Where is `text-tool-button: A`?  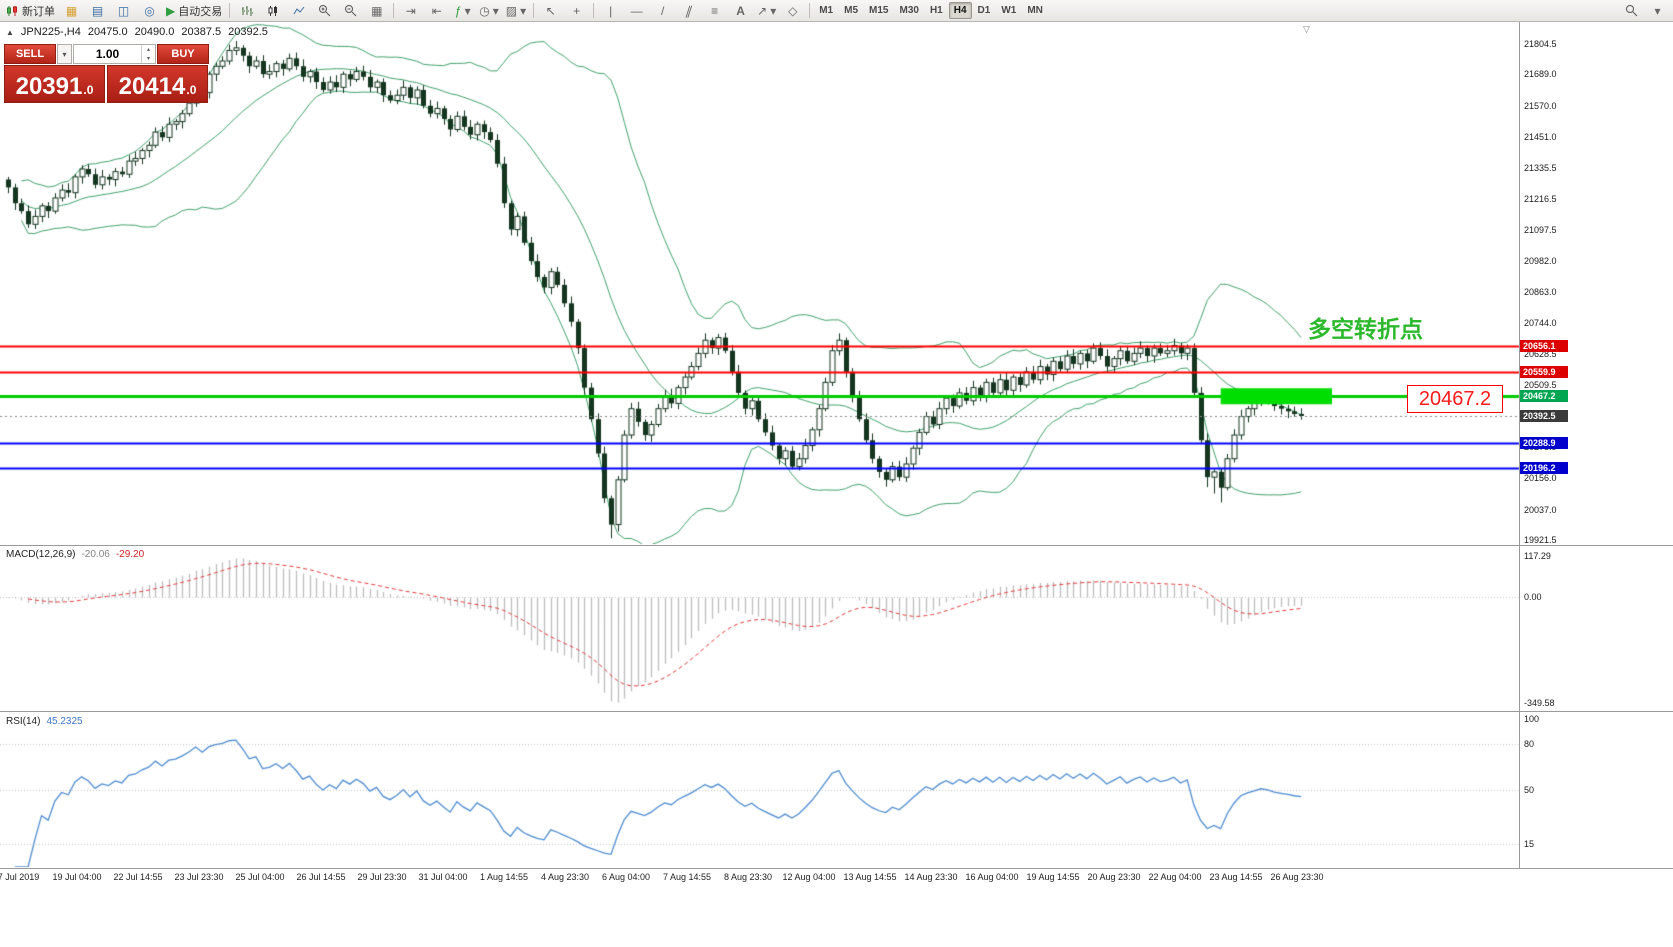
text-tool-button: A is located at coordinates (740, 10).